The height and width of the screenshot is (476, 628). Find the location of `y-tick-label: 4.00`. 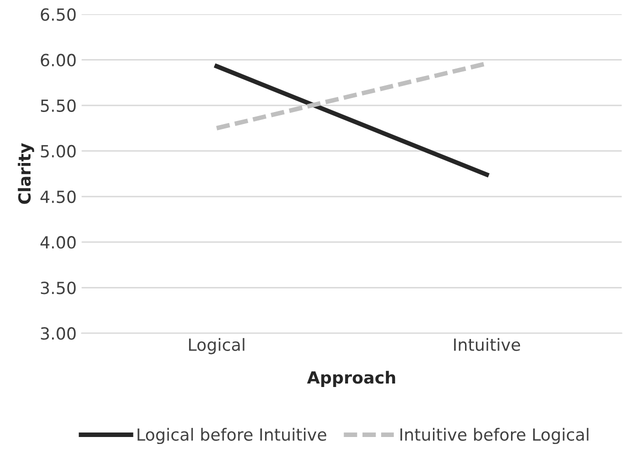

y-tick-label: 4.00 is located at coordinates (58, 242).